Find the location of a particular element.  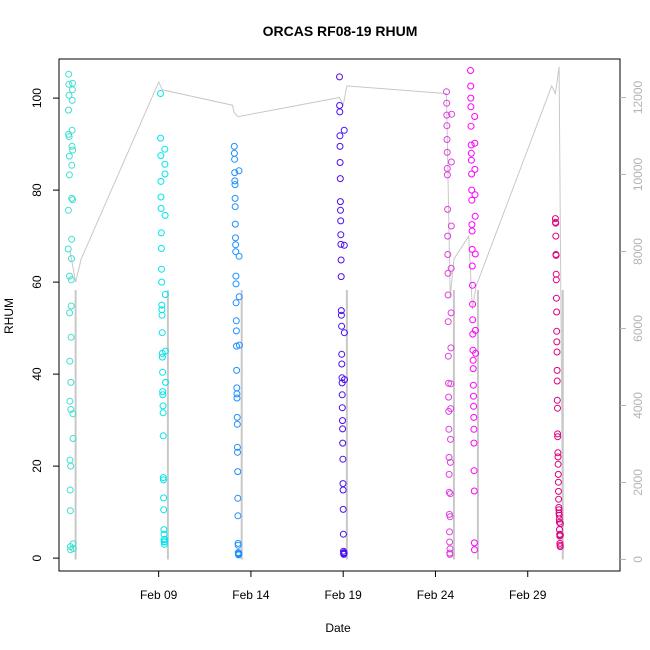

y-axis-label: RHUM is located at coordinates (9, 316).